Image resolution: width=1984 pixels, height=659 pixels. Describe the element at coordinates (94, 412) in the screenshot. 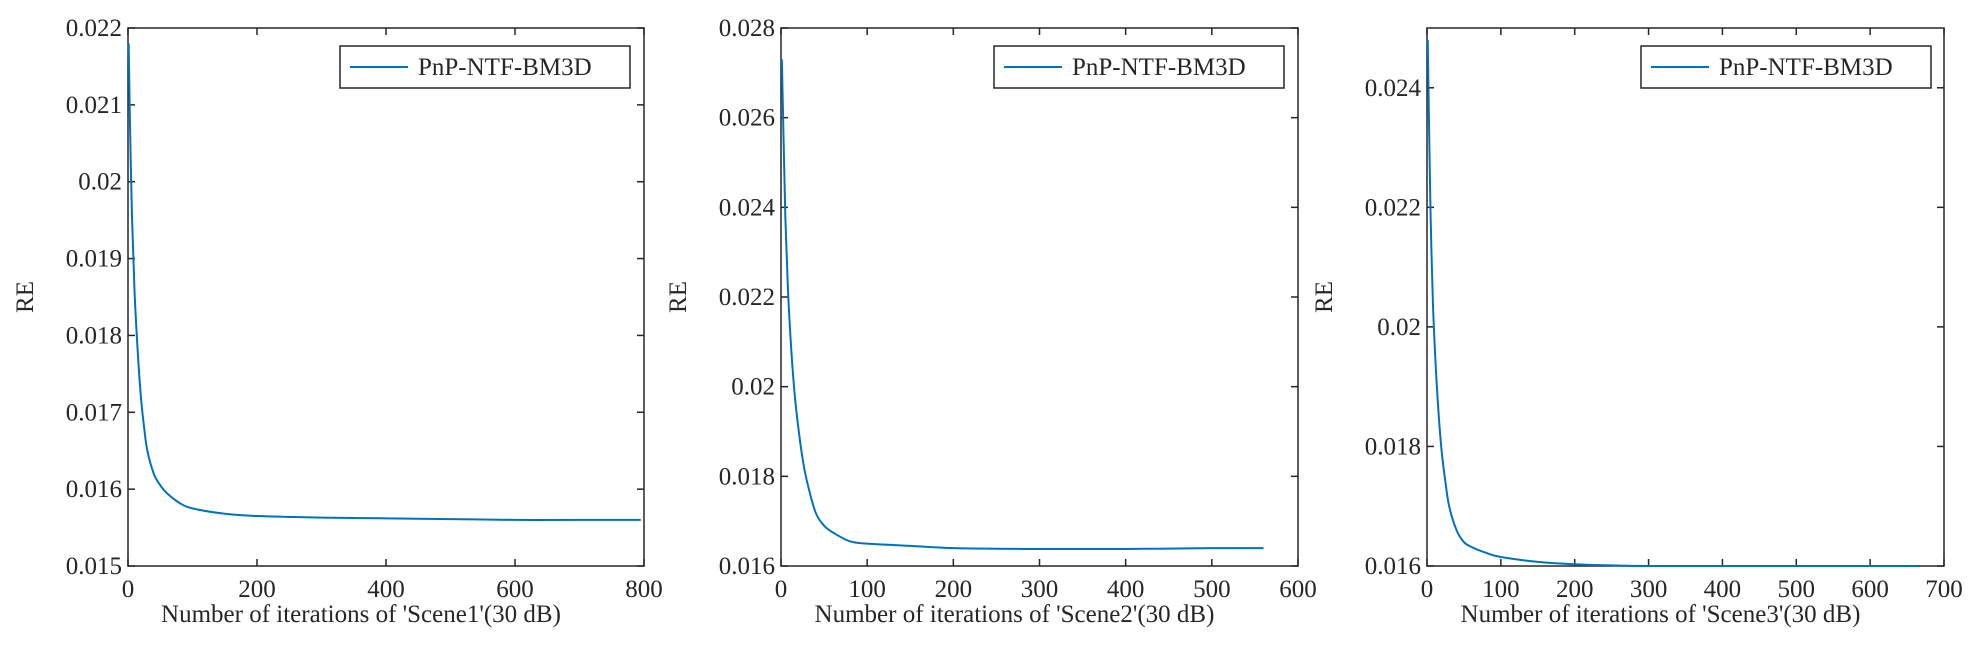

I see `y-tick-label: 0.017` at that location.